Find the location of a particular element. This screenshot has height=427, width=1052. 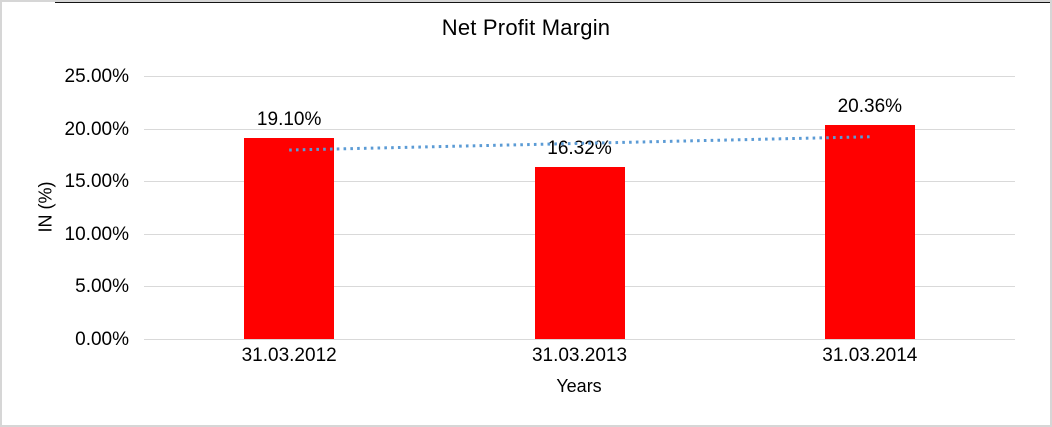

bar-31.03.2014 is located at coordinates (869, 231).